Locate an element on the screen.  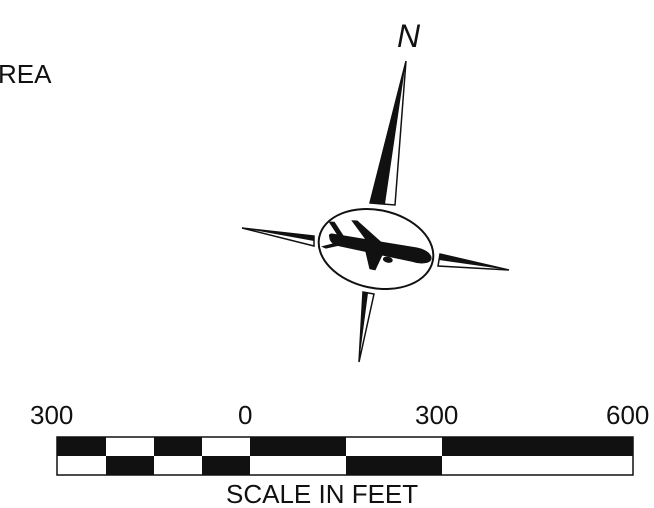
scale-caption: SCALE IN FEET is located at coordinates (322, 493).